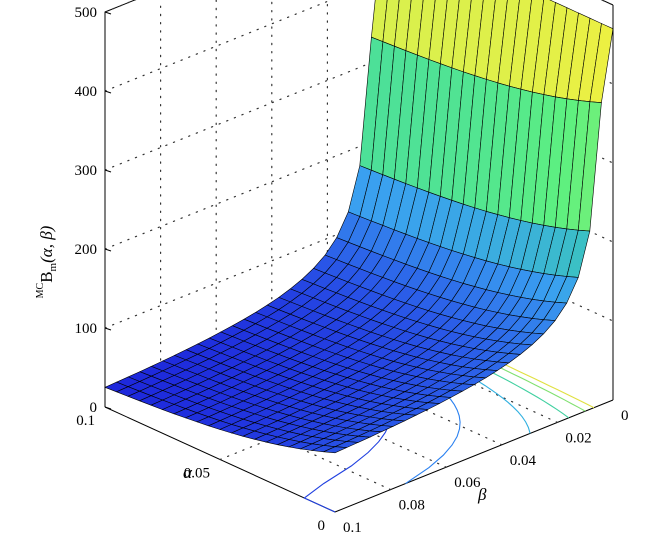 The image size is (660, 547). What do you see at coordinates (40, 290) in the screenshot?
I see `z-label-sup: MC` at bounding box center [40, 290].